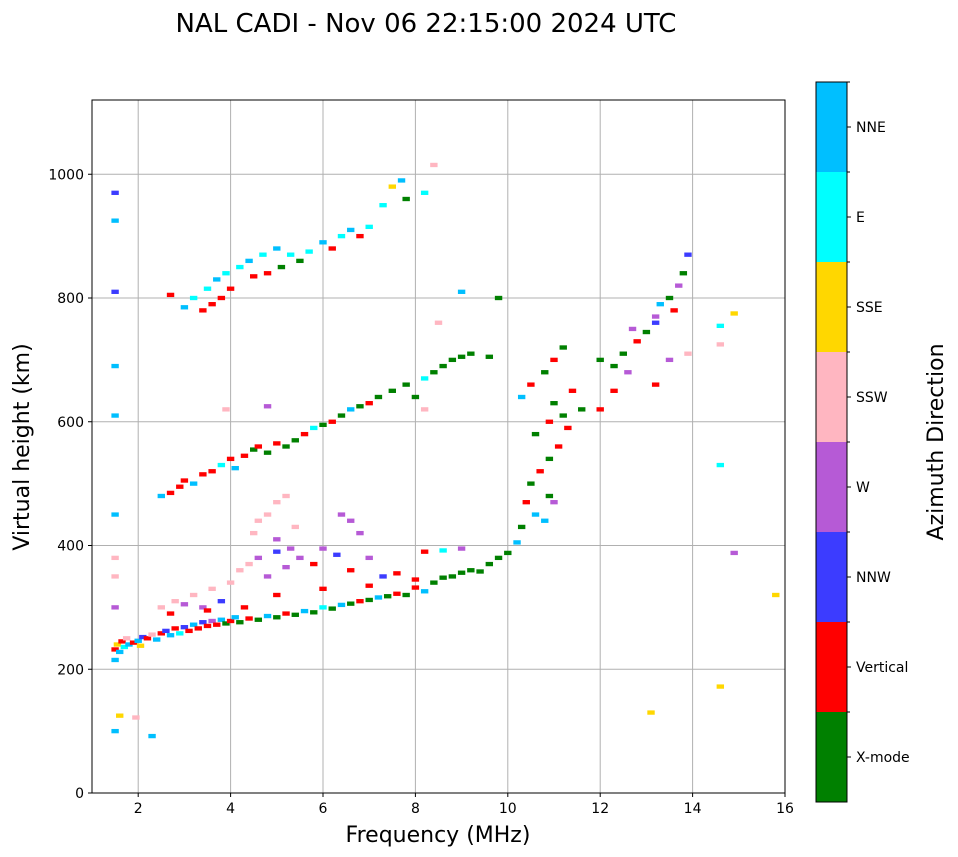 The image size is (958, 857). What do you see at coordinates (70, 484) in the screenshot?
I see `y-axis-ticks: 0 200 400 600 800 1000` at bounding box center [70, 484].